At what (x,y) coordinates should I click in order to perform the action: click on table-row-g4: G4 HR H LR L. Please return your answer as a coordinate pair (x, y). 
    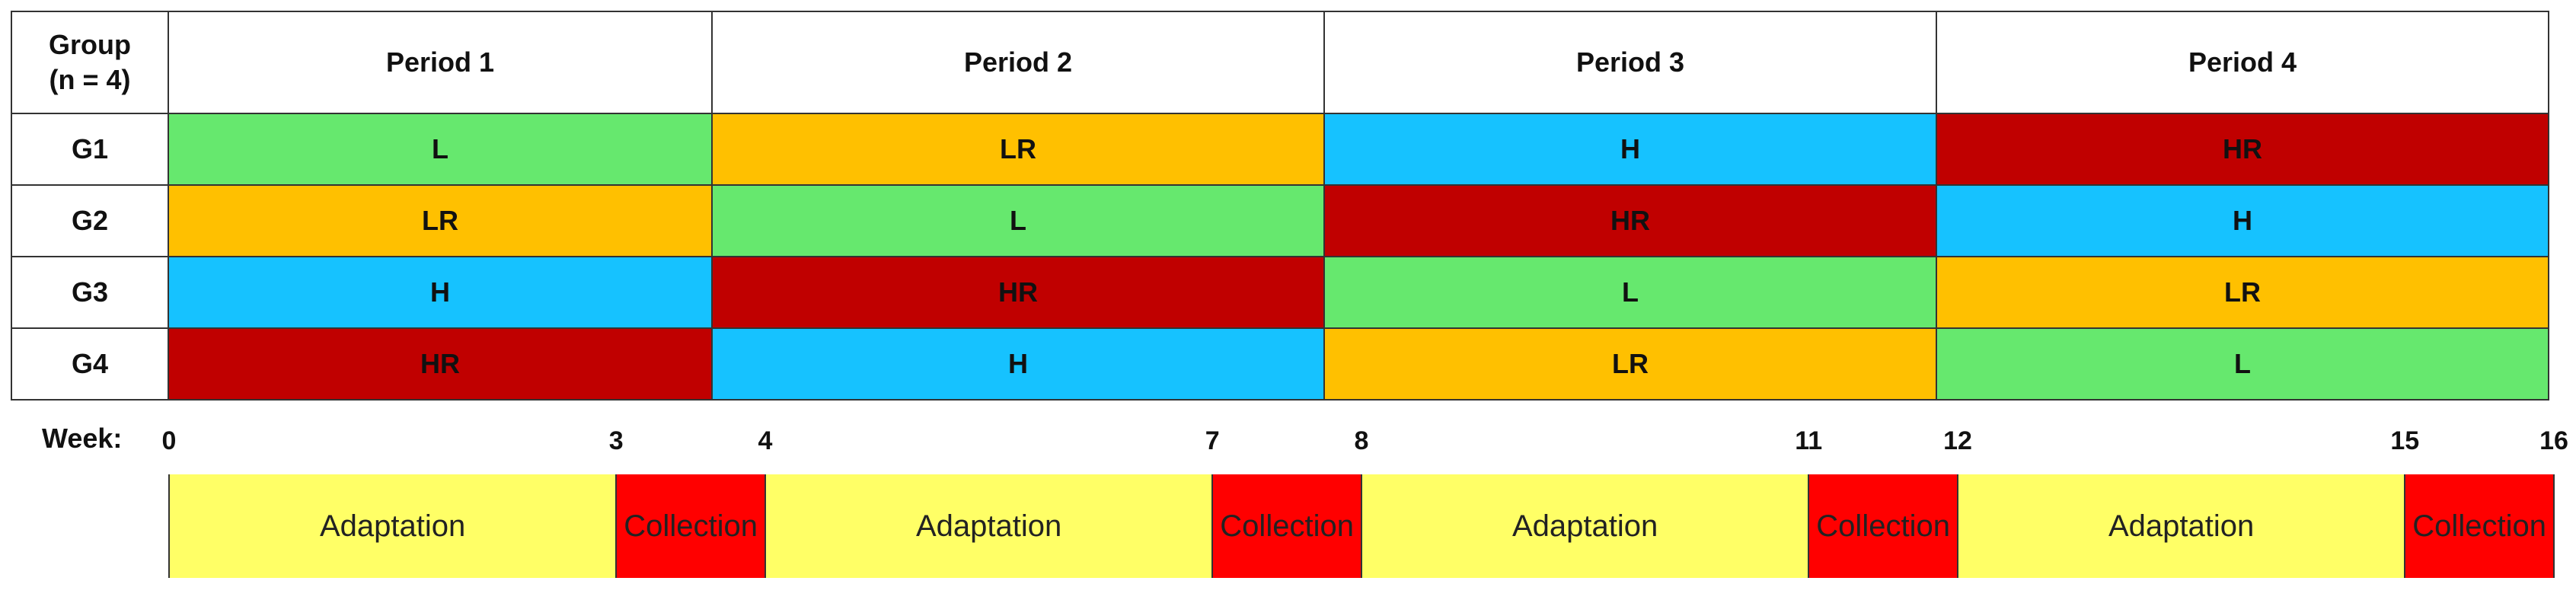
    Looking at the image, I should click on (1280, 364).